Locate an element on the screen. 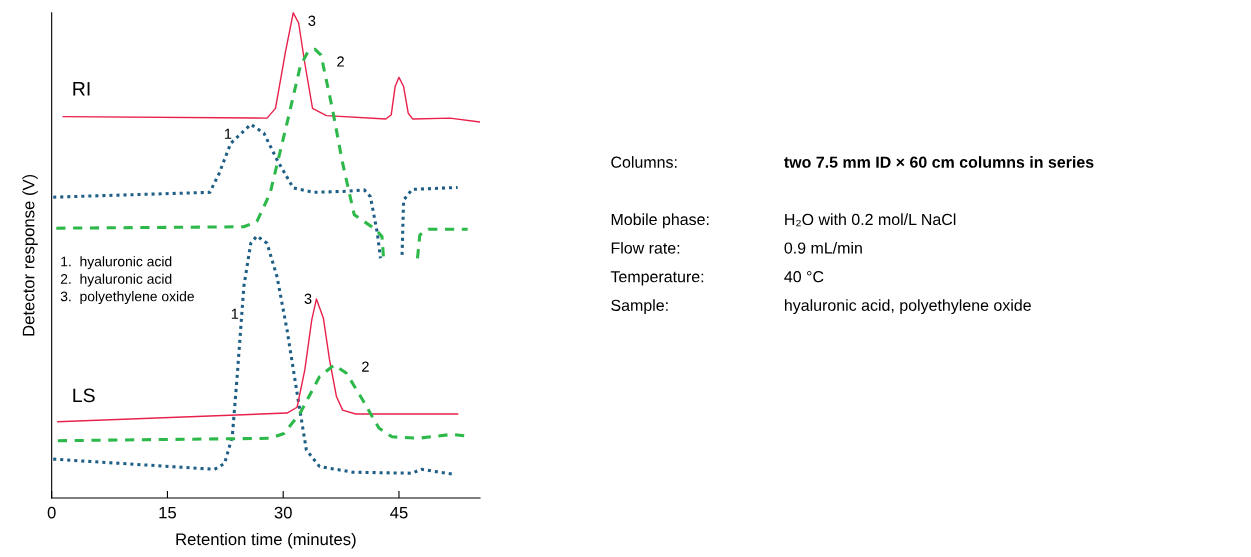 Image resolution: width=1251 pixels, height=557 pixels. text: two 7.5 mm ID × 60 cm columns in series is located at coordinates (939, 162).